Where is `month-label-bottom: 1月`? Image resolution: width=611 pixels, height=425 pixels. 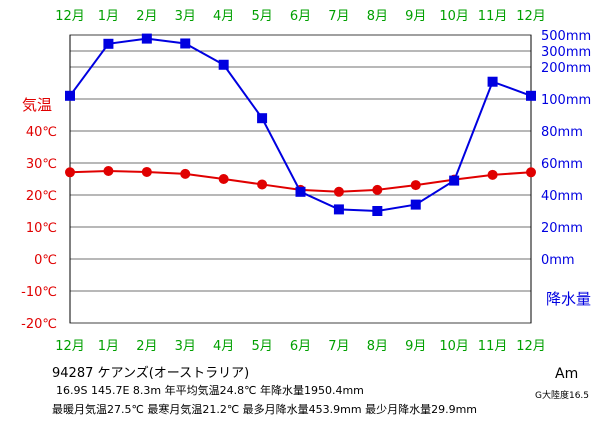
month-label-bottom: 1月 is located at coordinates (108, 346).